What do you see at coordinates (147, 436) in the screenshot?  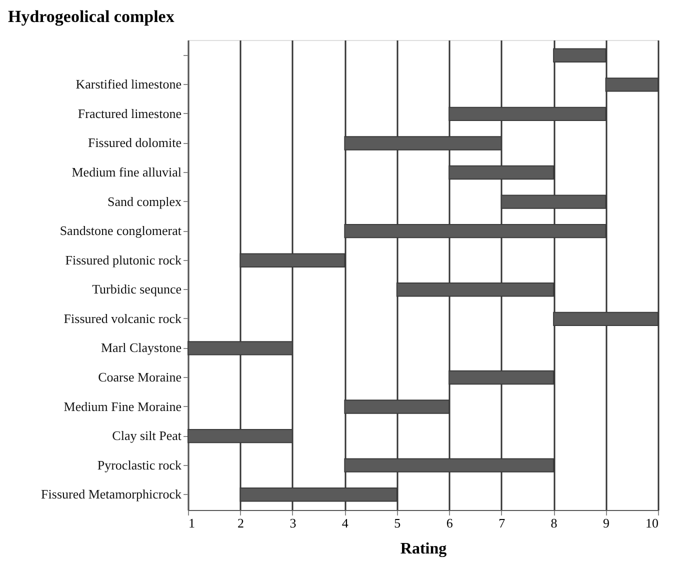 I see `y-tick-label: Clay silt Peat` at bounding box center [147, 436].